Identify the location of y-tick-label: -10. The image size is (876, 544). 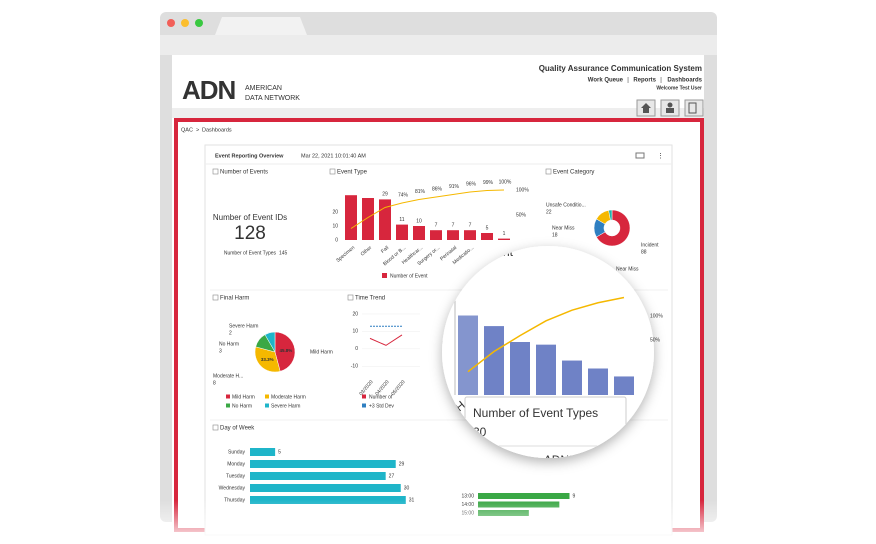
(354, 367).